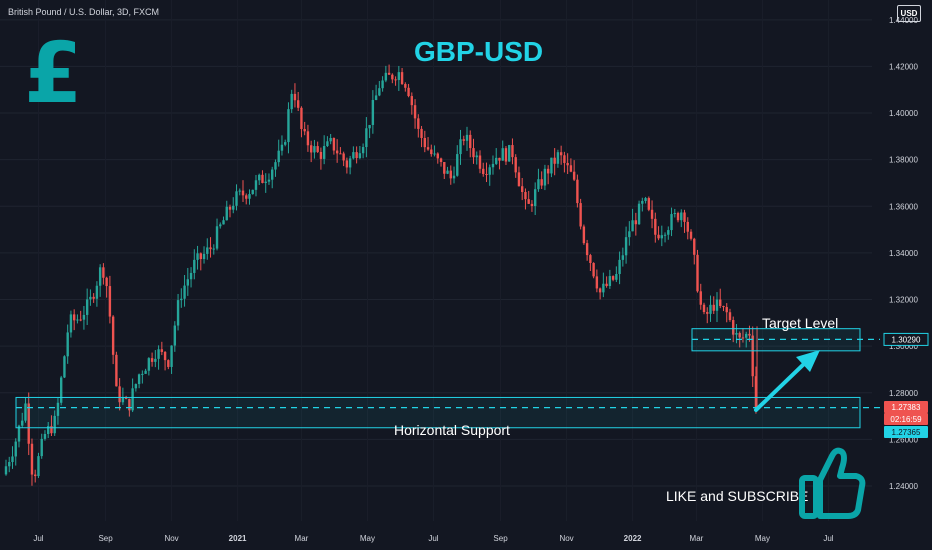  I want to click on x-tick-label: Nov, so click(171, 538).